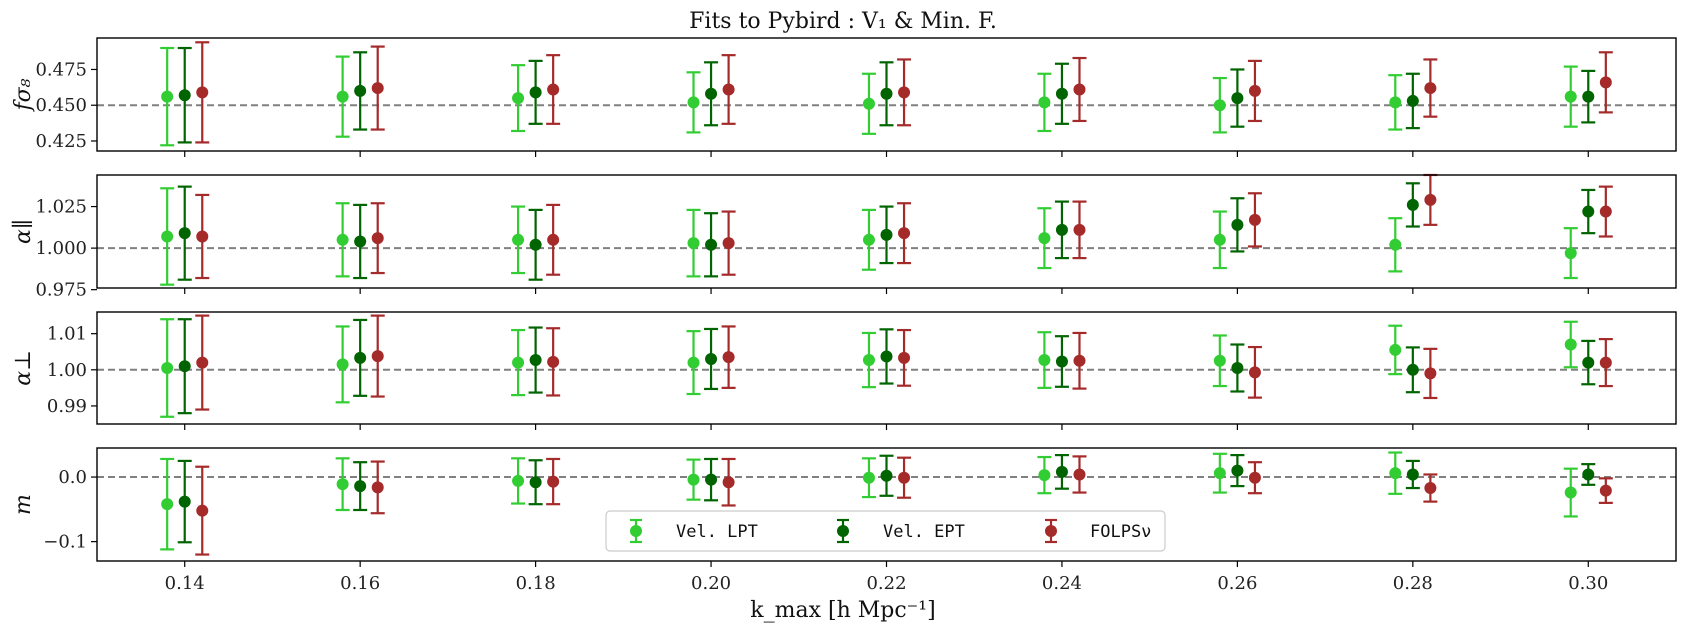 The image size is (1686, 634). What do you see at coordinates (1588, 583) in the screenshot?
I see `x-tick-label: 0.30` at bounding box center [1588, 583].